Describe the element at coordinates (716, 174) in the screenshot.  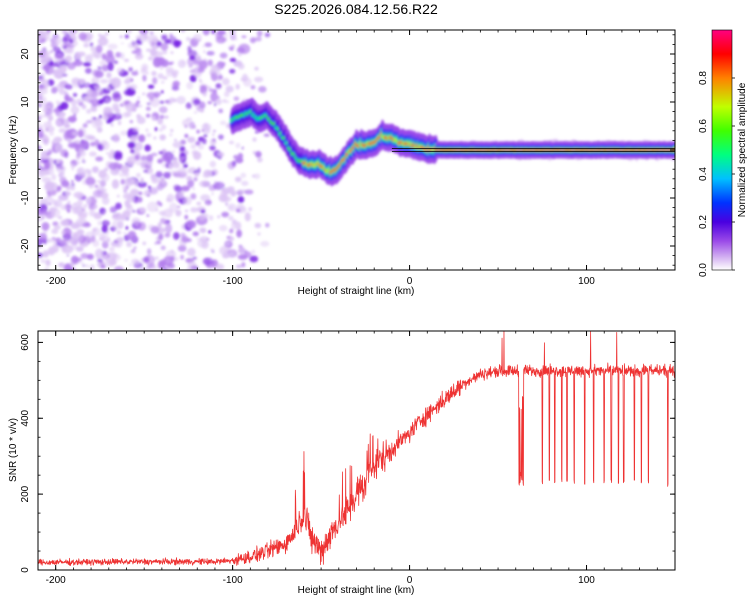
I see `colorbar-ticks: 0.0 0.2 0.4 0.6 0.8` at that location.